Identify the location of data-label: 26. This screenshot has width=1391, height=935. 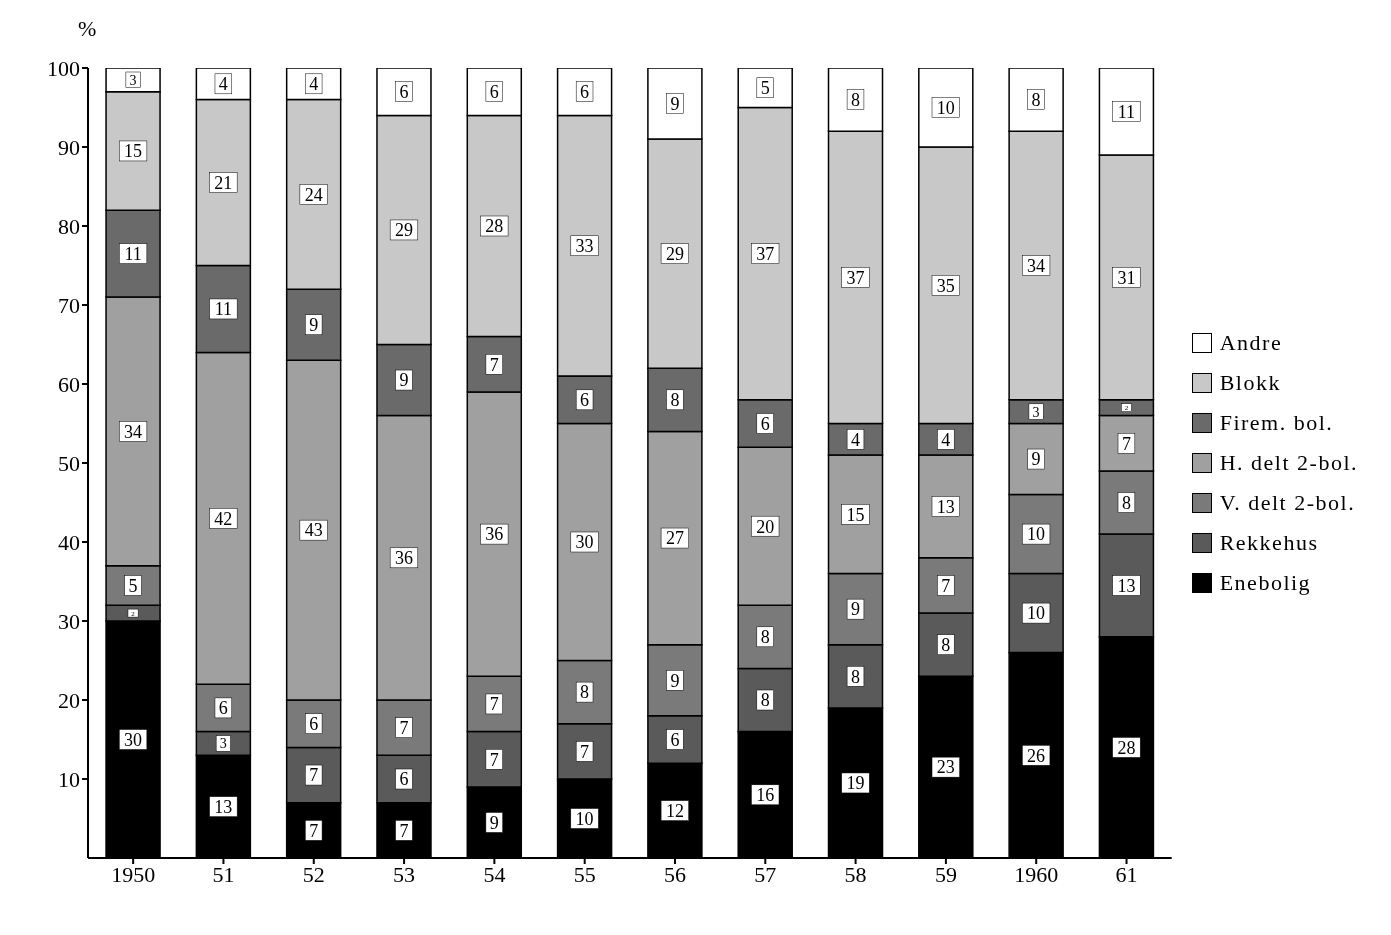
(1036, 755).